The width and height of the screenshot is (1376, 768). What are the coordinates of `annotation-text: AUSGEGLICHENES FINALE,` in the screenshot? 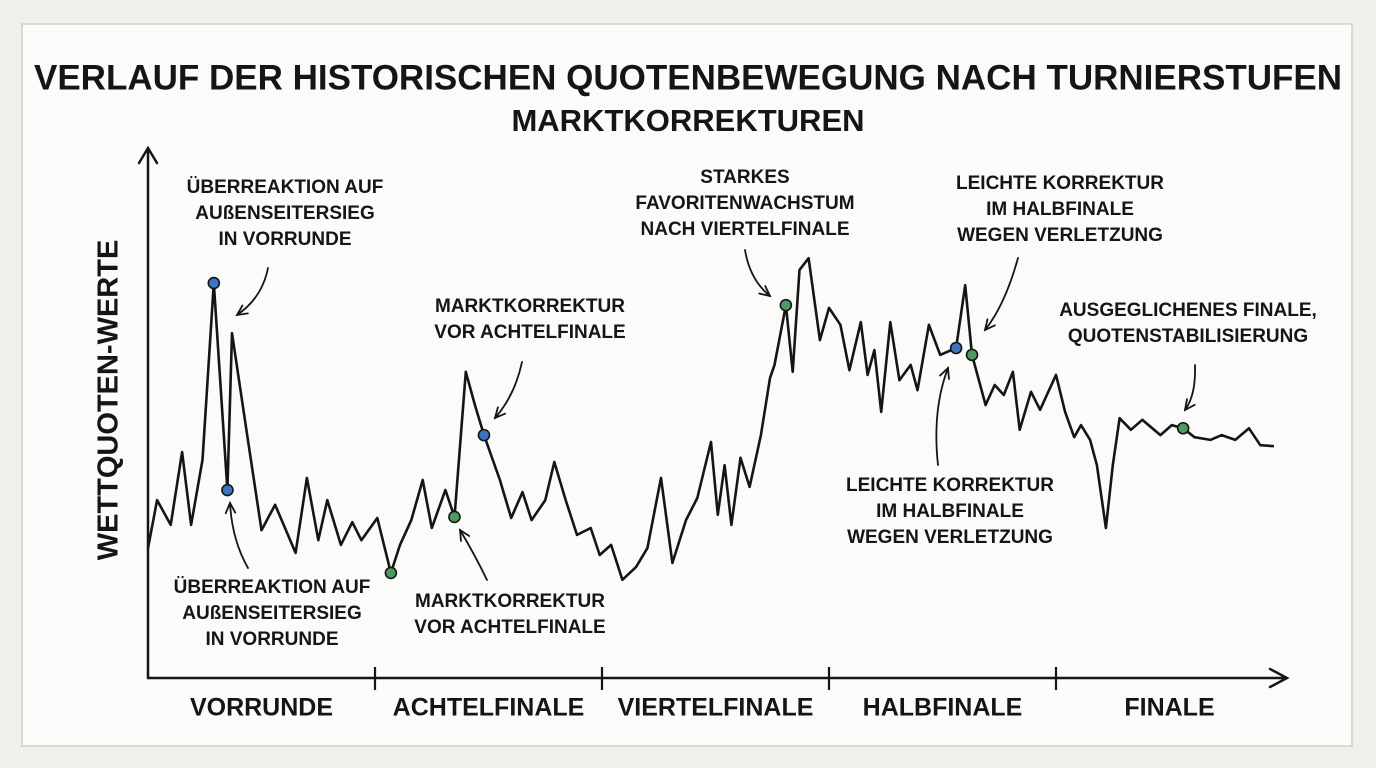 It's located at (1188, 310).